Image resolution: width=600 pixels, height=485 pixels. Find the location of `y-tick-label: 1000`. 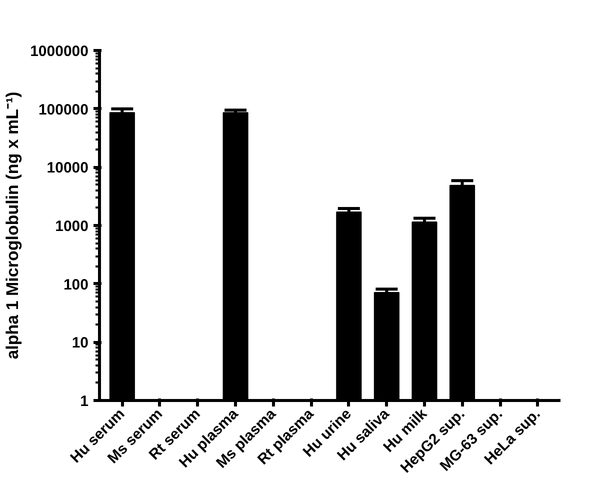

y-tick-label: 1000 is located at coordinates (72, 226).